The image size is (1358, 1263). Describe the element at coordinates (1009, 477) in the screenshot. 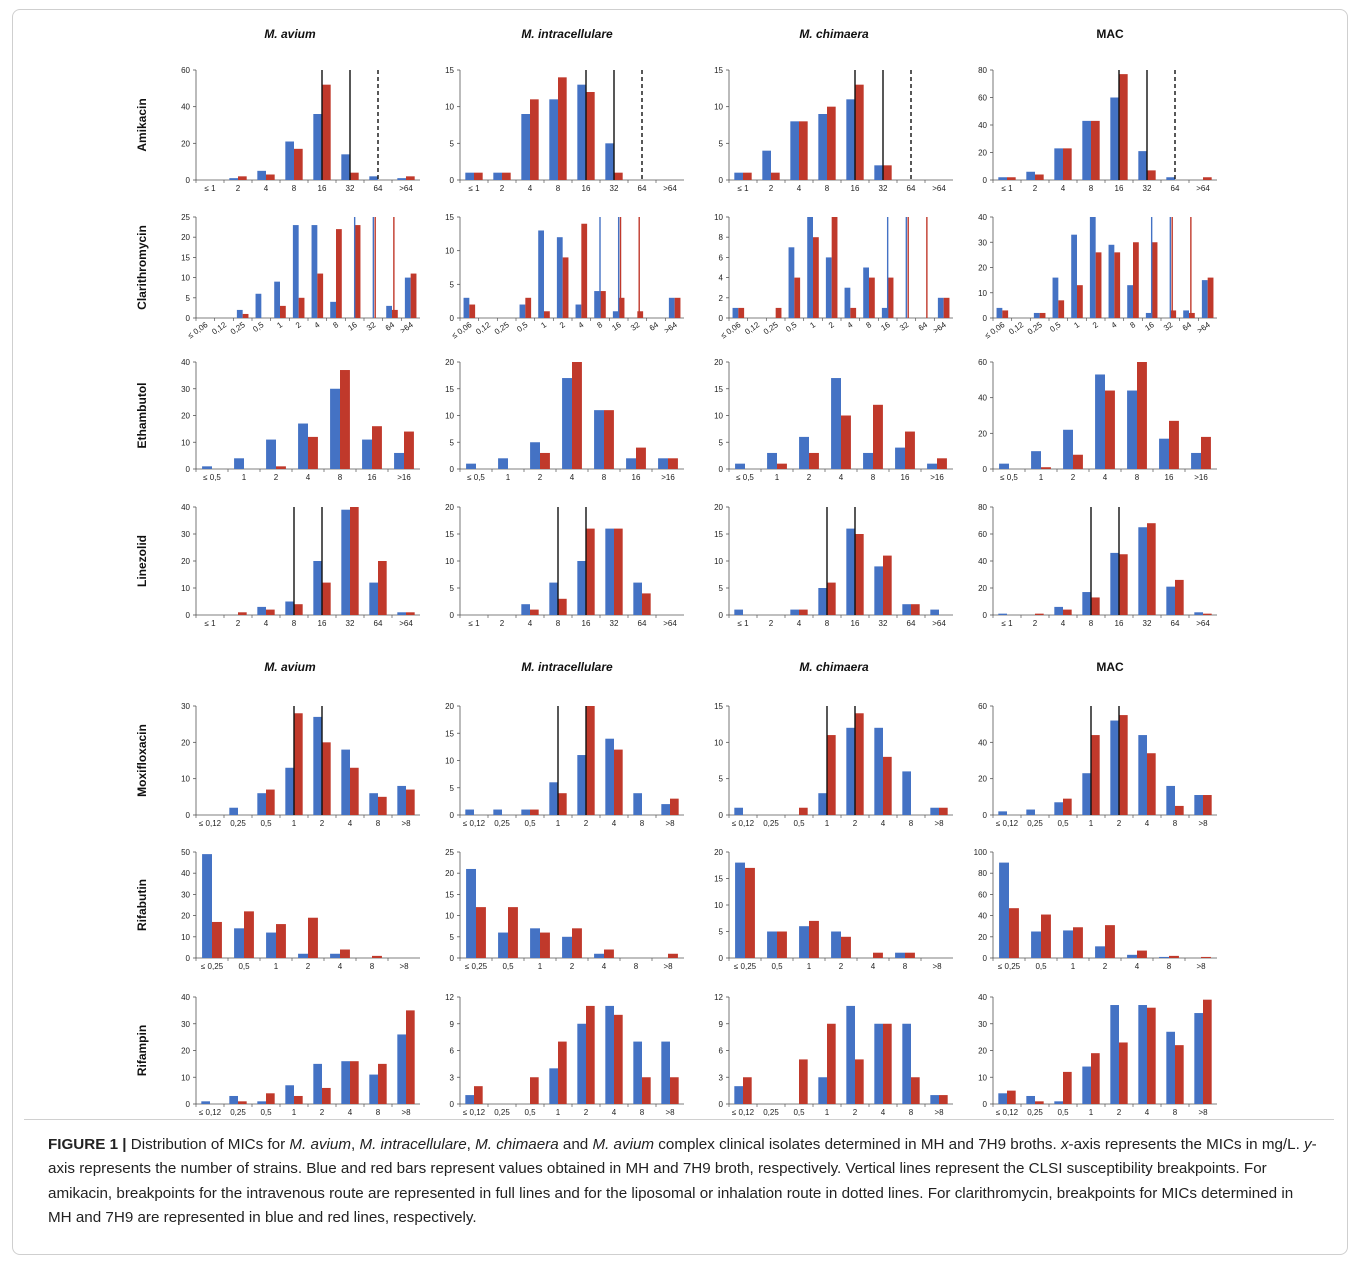

I see `x-tick-label: ≤ 0,5` at that location.